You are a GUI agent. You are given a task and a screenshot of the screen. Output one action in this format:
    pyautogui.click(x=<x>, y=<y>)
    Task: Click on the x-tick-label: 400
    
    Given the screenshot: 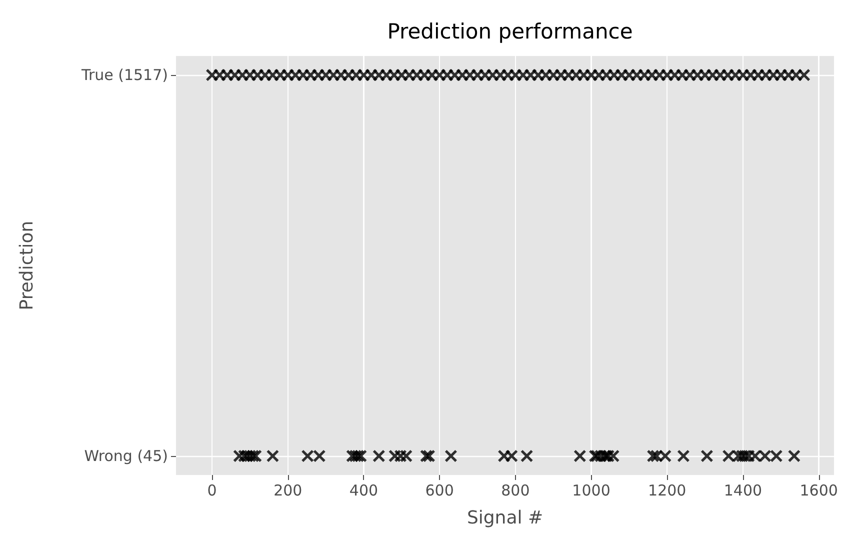 What is the action you would take?
    pyautogui.click(x=363, y=491)
    